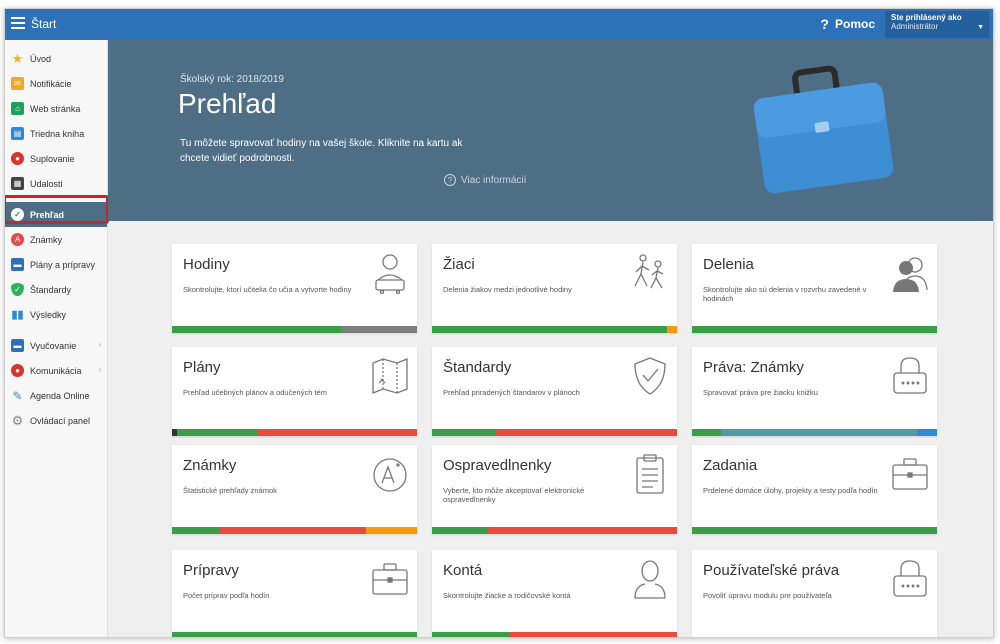  Describe the element at coordinates (226, 595) in the screenshot. I see `card-subtitle: Počet príprav podľa hodín` at that location.